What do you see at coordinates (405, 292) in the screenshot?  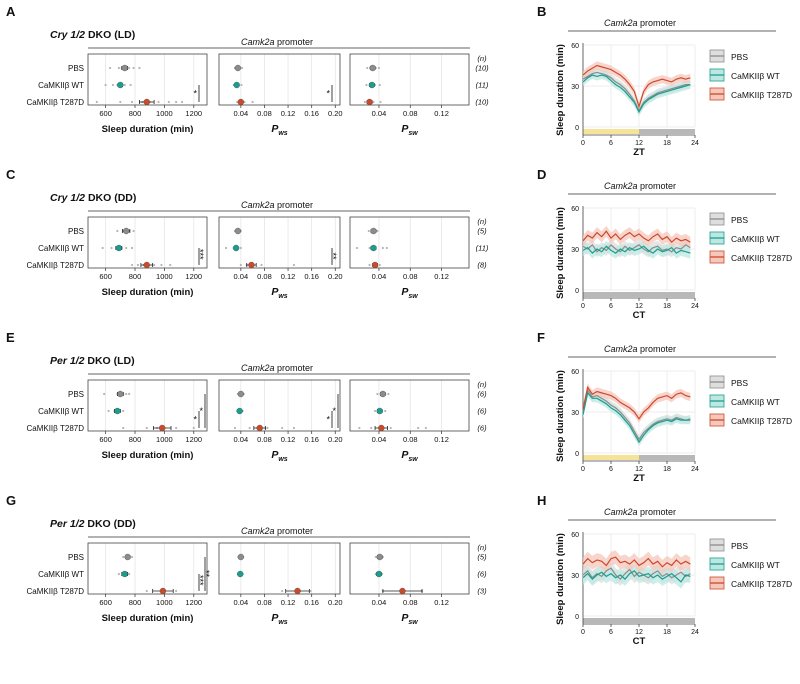 I see `axis-label-p: P` at bounding box center [405, 292].